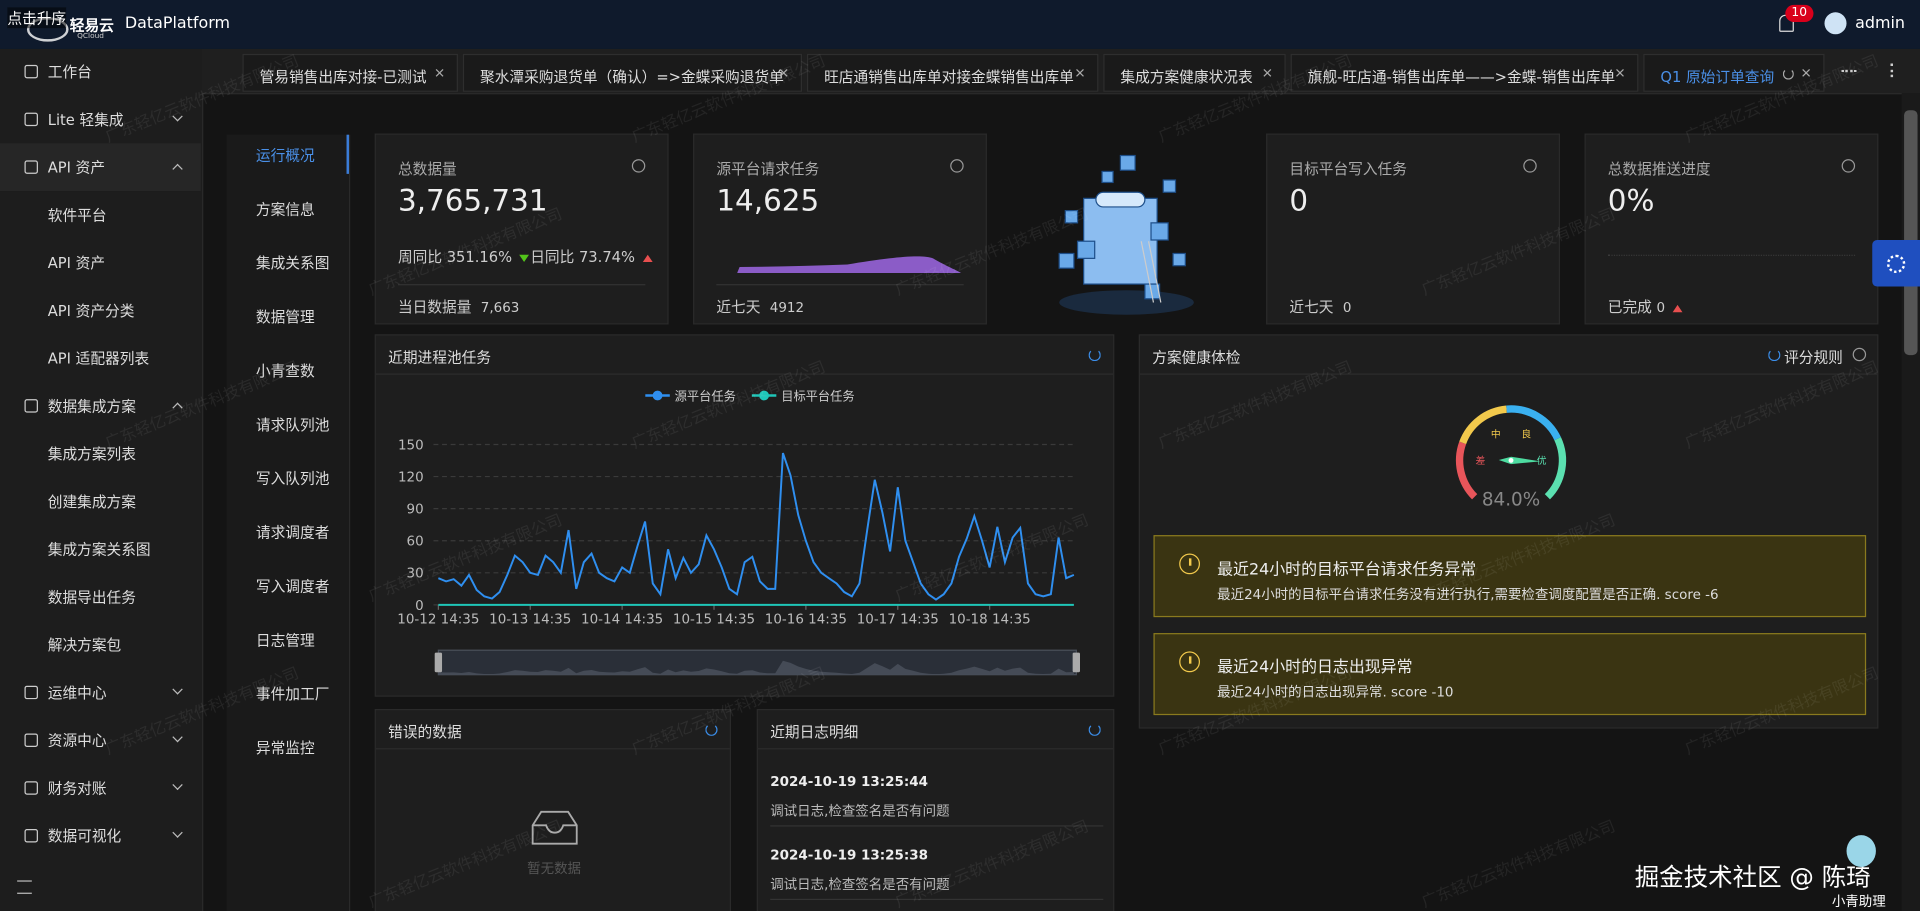  Describe the element at coordinates (76, 168) in the screenshot. I see `nav-item: API 资产` at that location.